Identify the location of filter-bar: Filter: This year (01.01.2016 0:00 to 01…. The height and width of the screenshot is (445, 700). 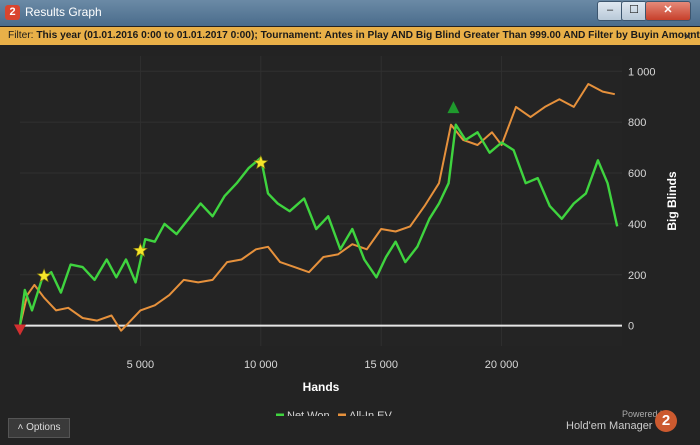
(350, 36).